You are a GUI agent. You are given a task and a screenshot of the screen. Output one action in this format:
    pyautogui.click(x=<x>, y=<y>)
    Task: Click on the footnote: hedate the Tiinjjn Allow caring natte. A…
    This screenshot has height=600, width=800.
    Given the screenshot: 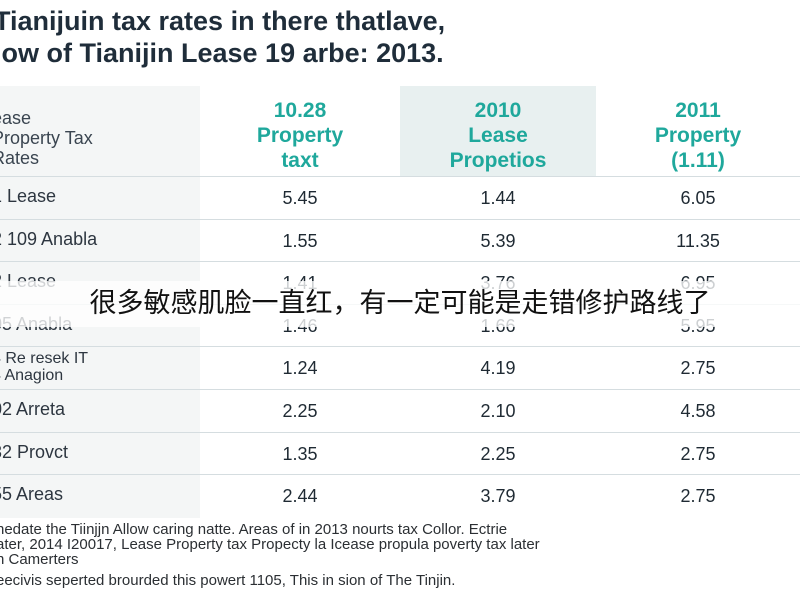 What is the action you would take?
    pyautogui.click(x=400, y=555)
    